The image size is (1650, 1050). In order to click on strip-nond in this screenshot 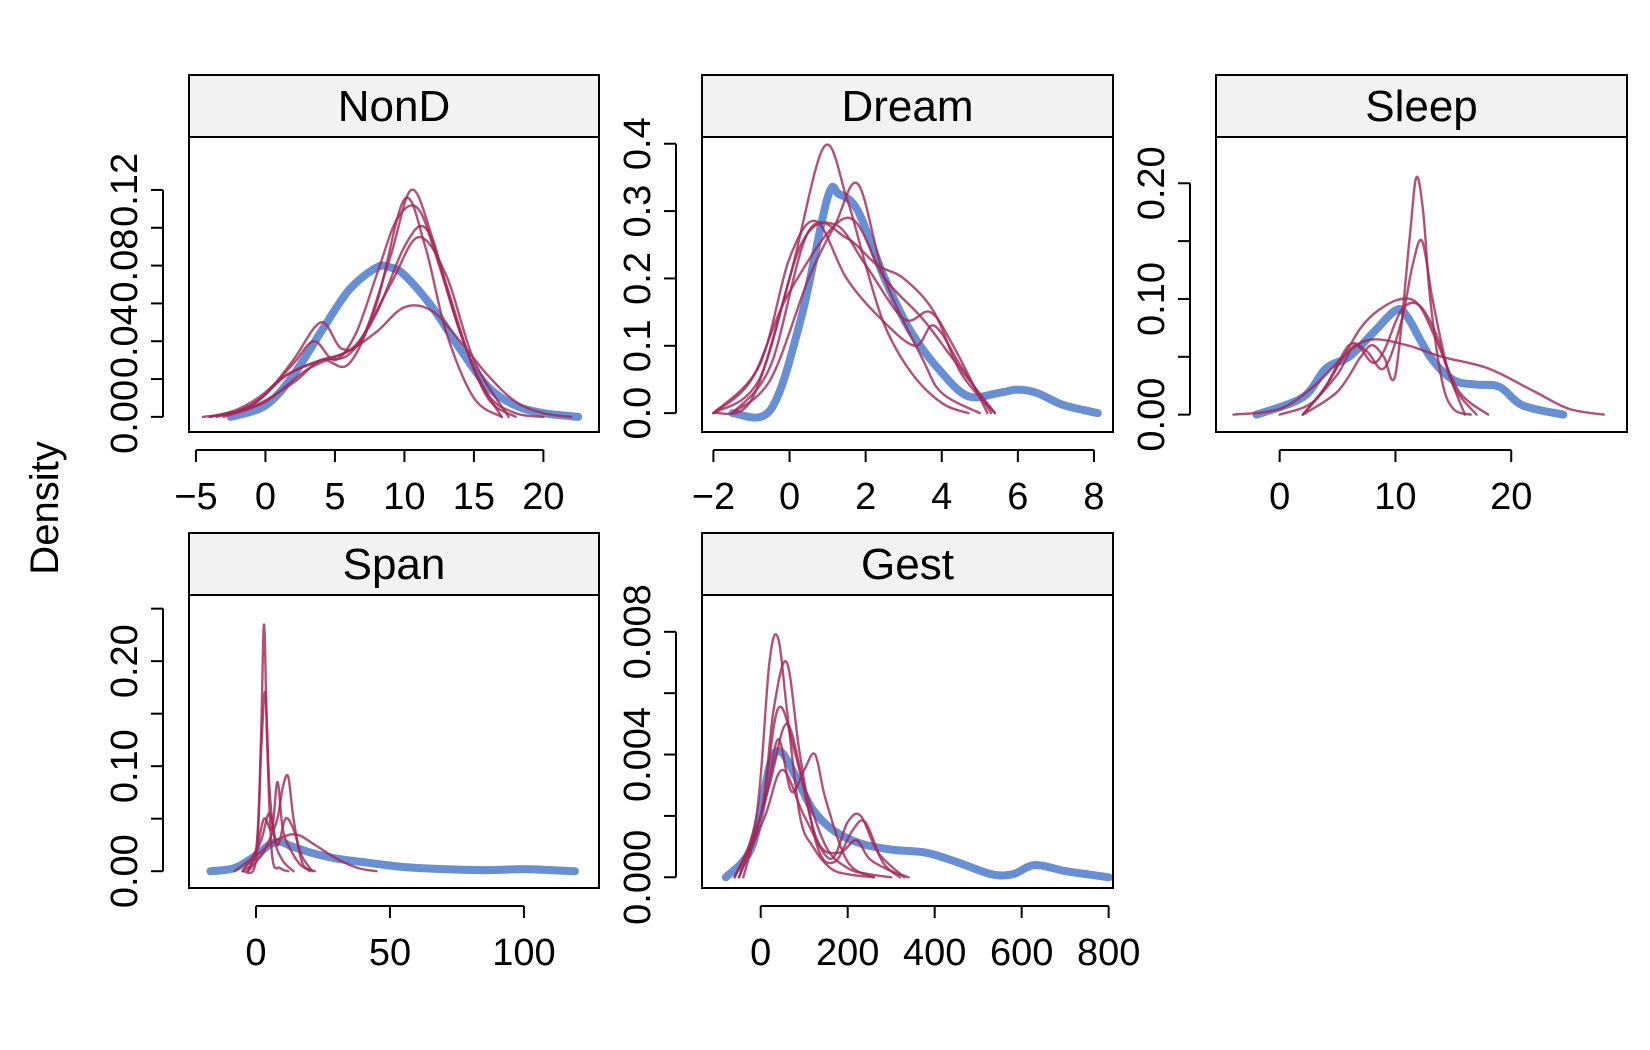, I will do `click(394, 106)`.